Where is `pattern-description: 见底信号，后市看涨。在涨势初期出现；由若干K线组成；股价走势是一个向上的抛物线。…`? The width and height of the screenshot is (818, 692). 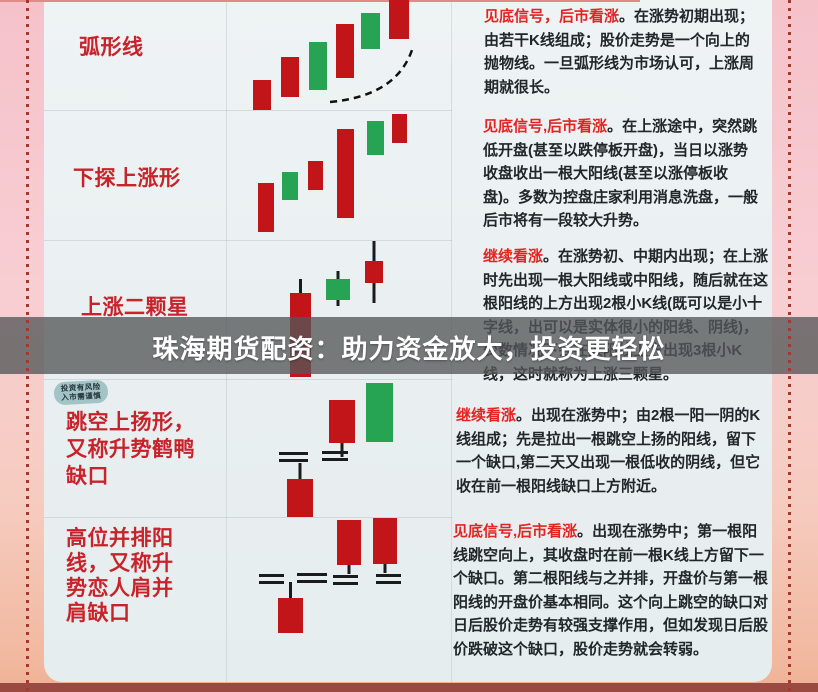
pattern-description: 见底信号，后市看涨。在涨势初期出现；由若干K线组成；股价走势是一个向上的抛物线。… is located at coordinates (622, 52).